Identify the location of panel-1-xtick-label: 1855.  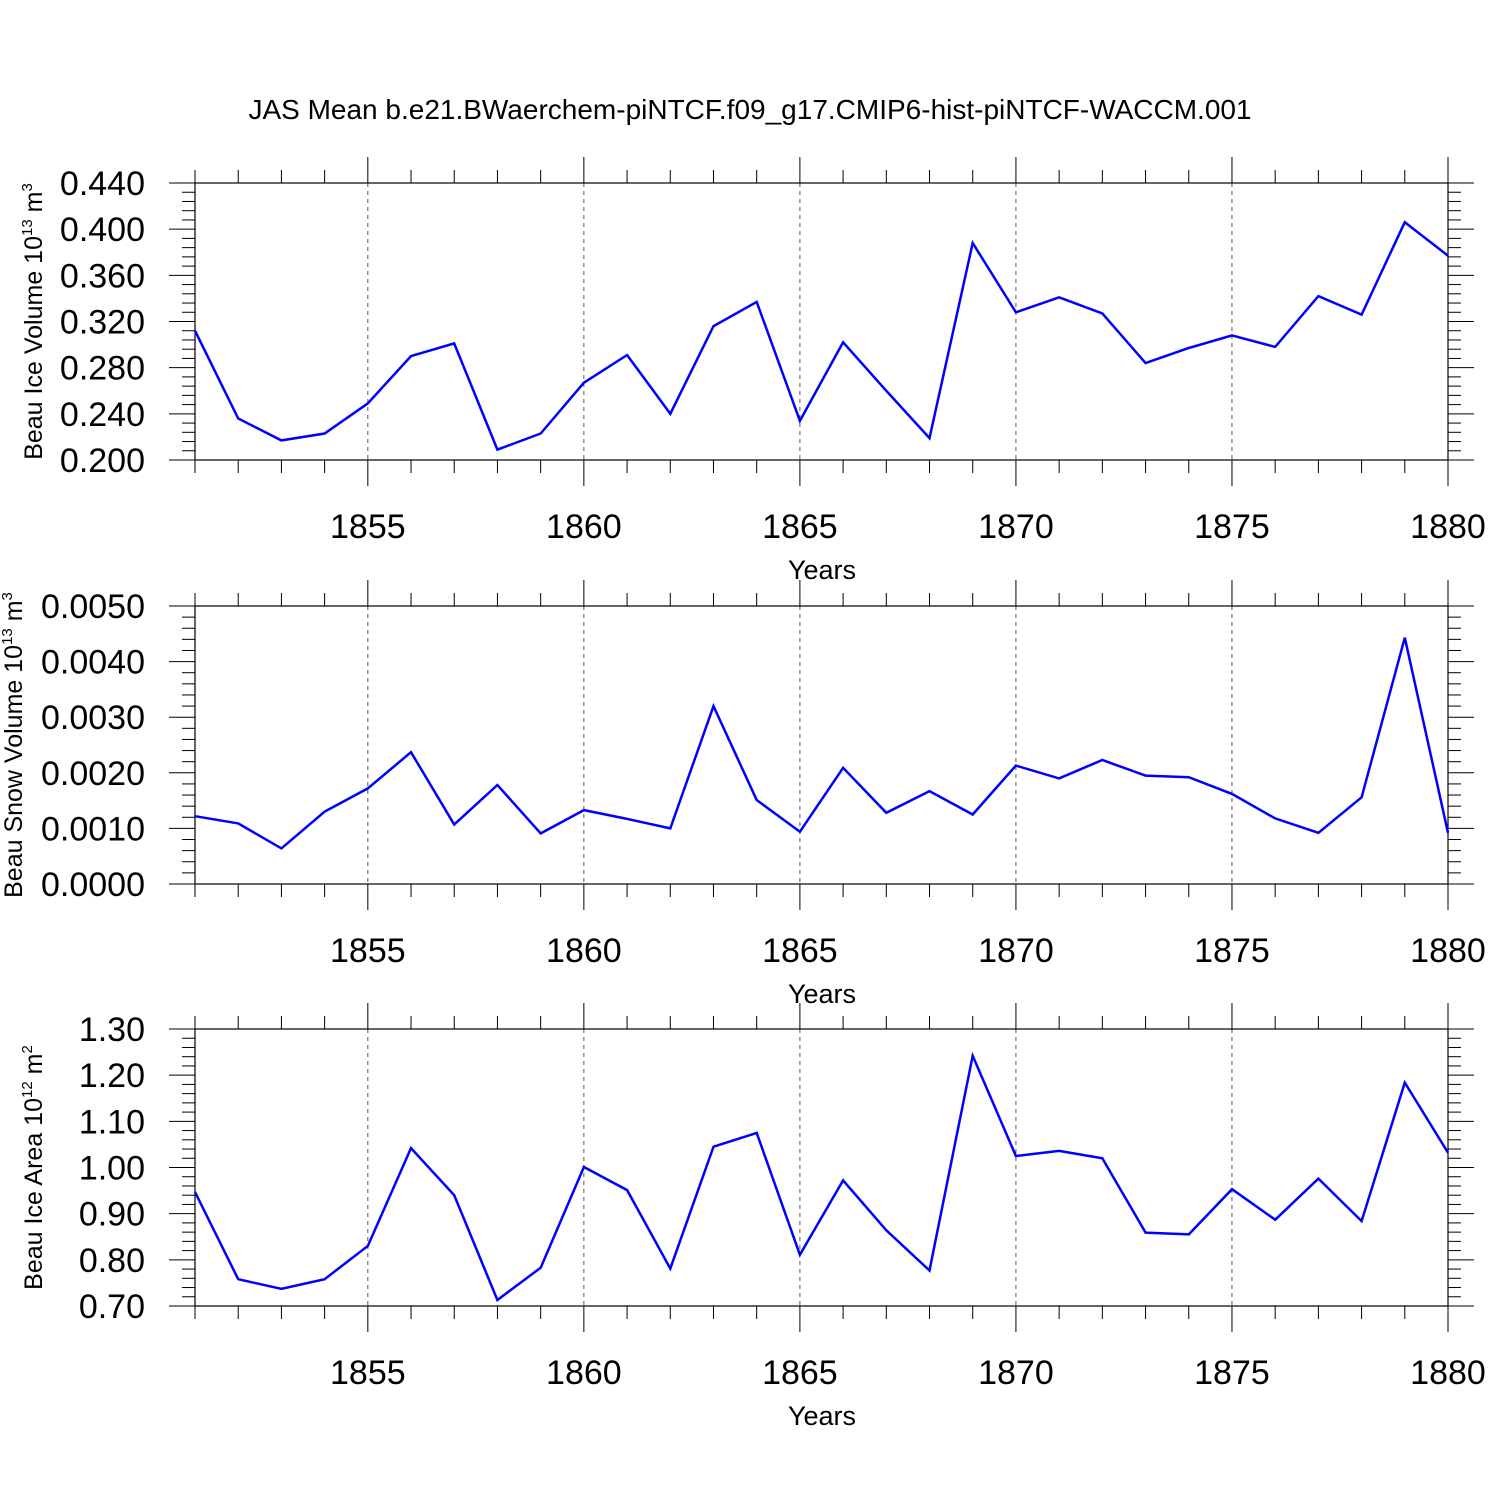
(368, 527).